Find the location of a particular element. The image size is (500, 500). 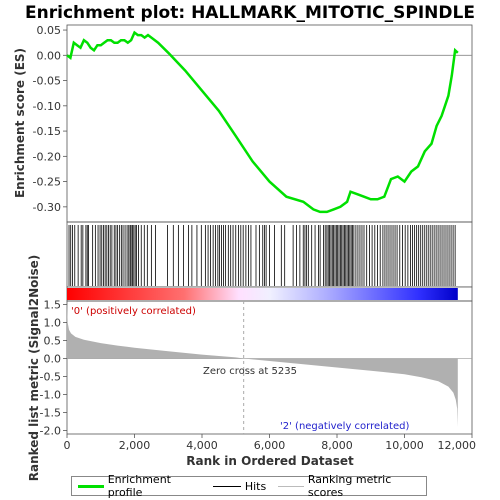

x-tick-label: 0 is located at coordinates (67, 445).